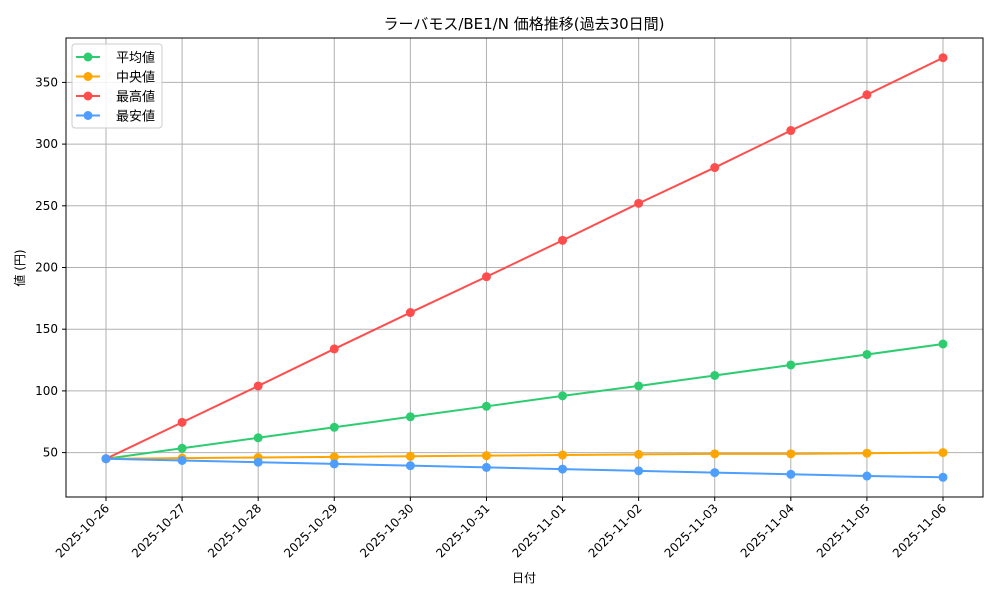 The width and height of the screenshot is (1000, 604). Describe the element at coordinates (524, 578) in the screenshot. I see `x-axis-label: 日付` at that location.